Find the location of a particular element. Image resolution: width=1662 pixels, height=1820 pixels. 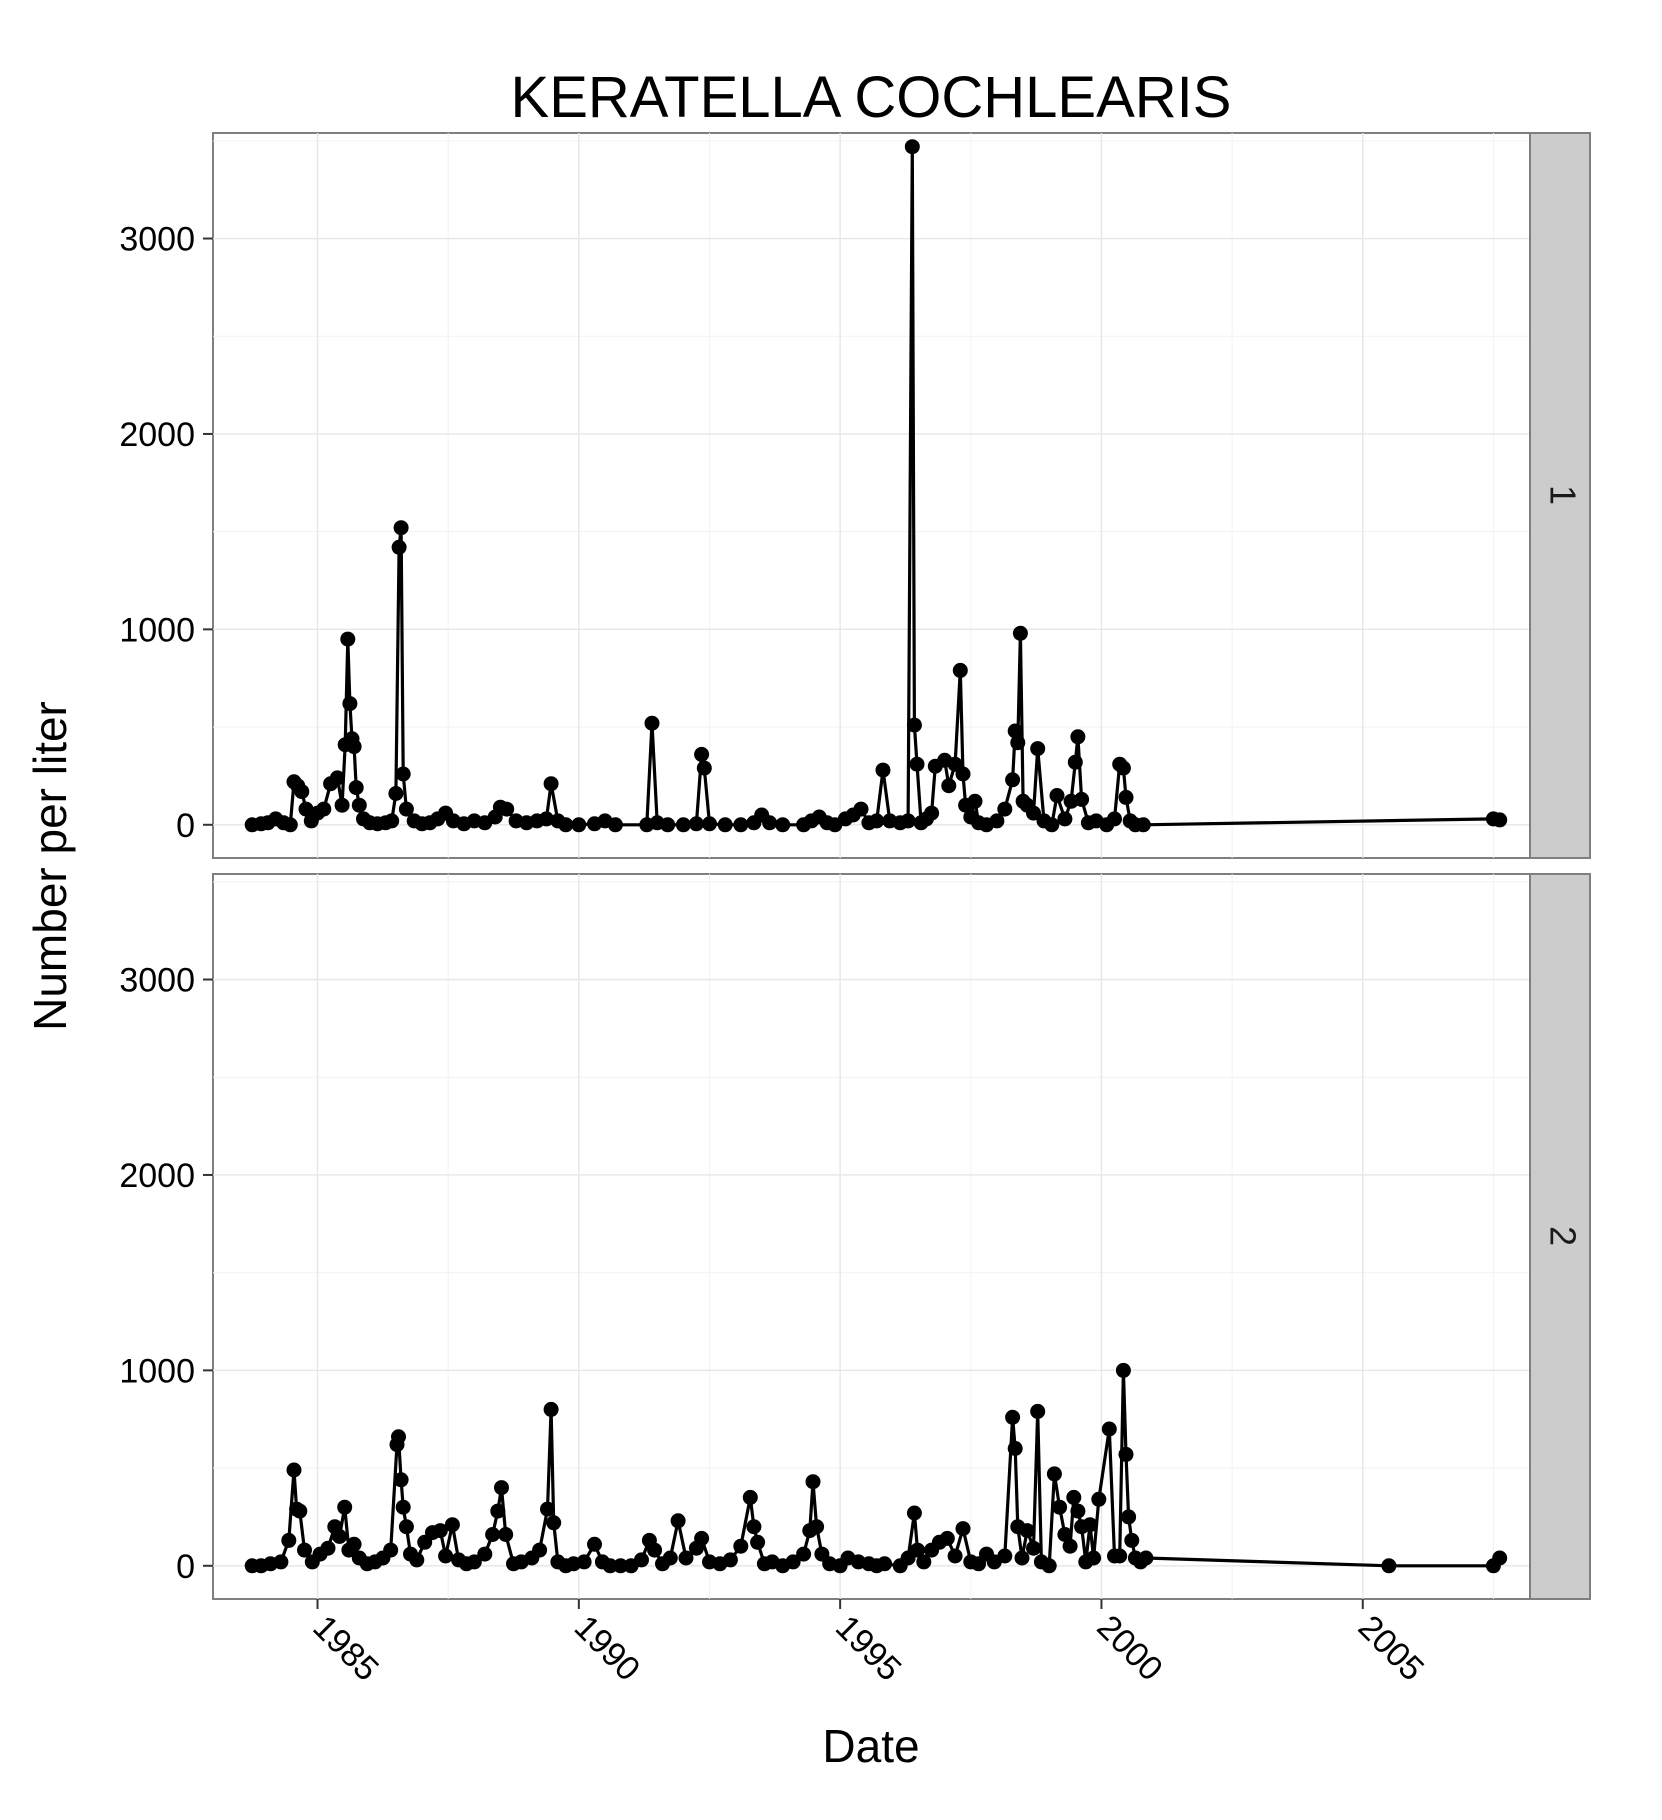

panel-2-y-axis: 0 1000 2000 3000 is located at coordinates (166, 1274).